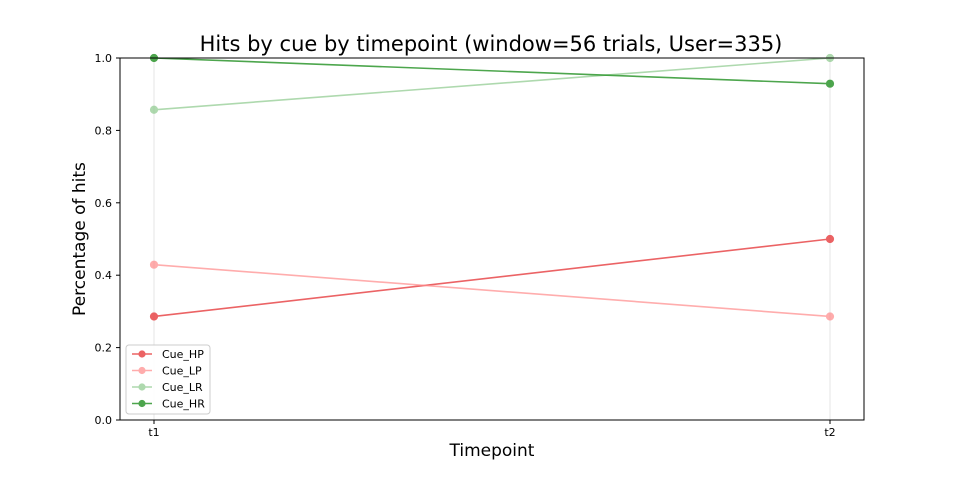  I want to click on series-cue-lr, so click(492, 83).